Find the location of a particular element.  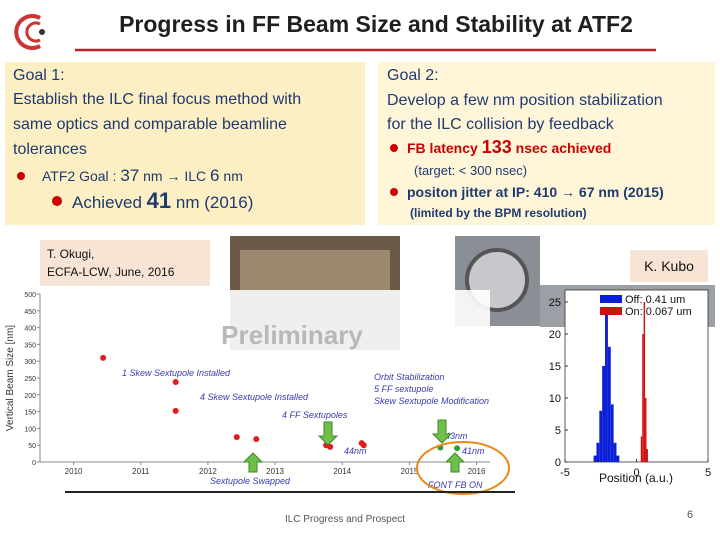

photo-detail is located at coordinates (315, 270).